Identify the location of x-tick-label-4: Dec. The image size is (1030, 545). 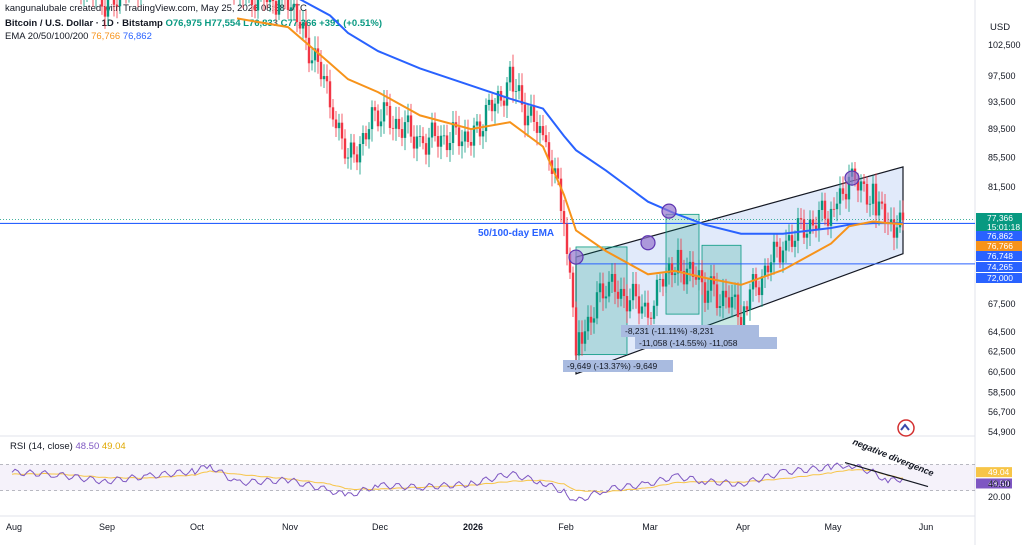
(380, 527).